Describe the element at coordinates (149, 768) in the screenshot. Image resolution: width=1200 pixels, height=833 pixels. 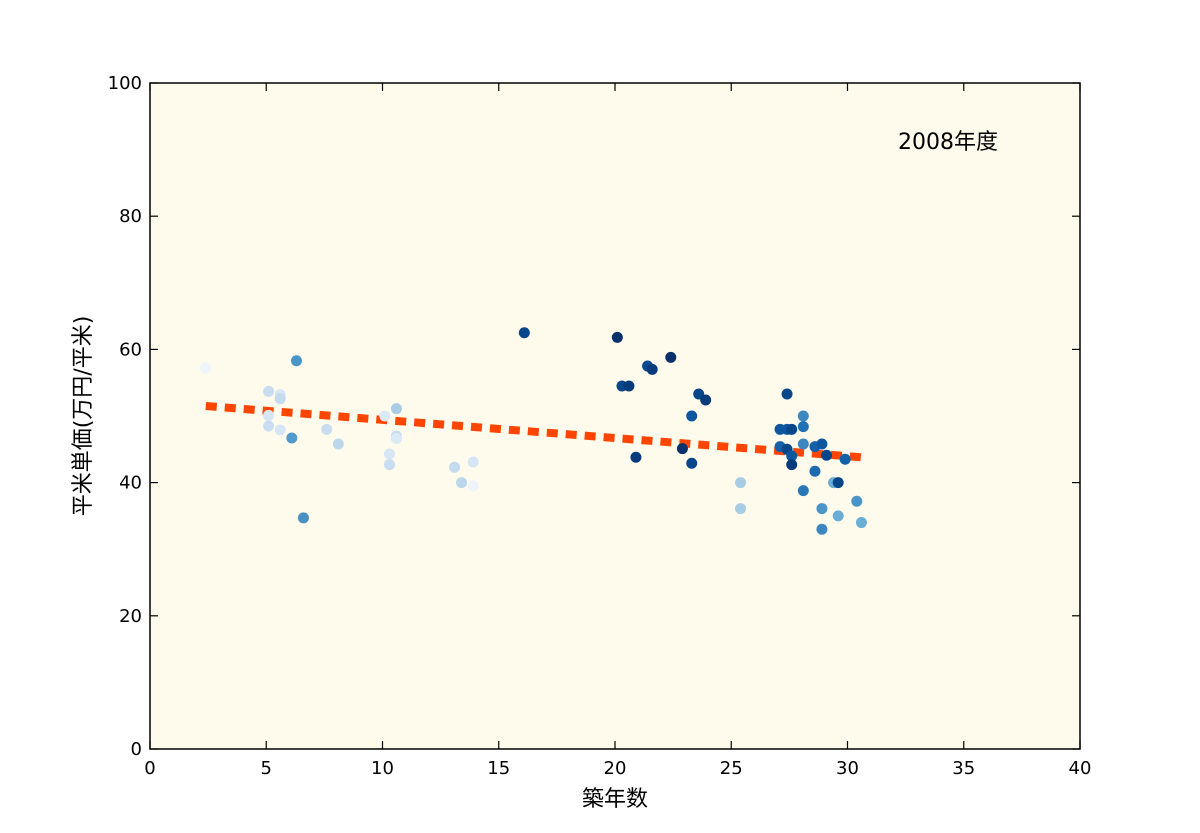
I see `x-tick-label: 0` at that location.